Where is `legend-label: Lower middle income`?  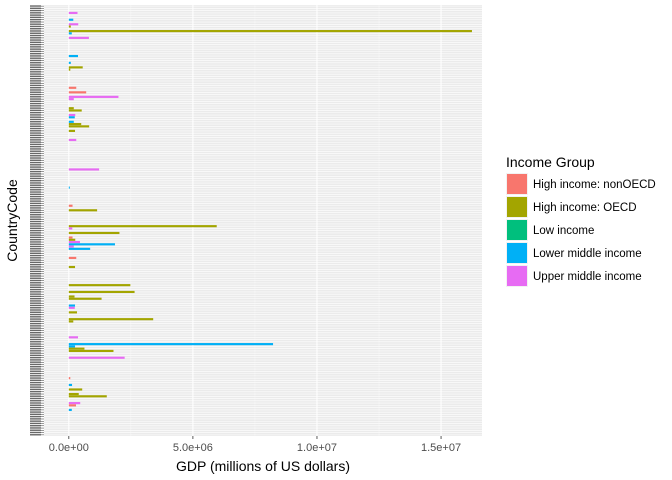
legend-label: Lower middle income is located at coordinates (587, 254).